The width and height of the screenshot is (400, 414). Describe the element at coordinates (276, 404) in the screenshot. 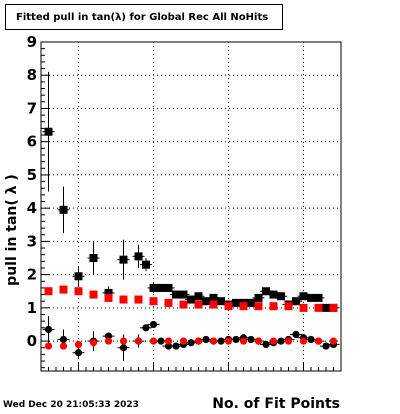

I see `x-axis-label: No. of Fit Points` at that location.